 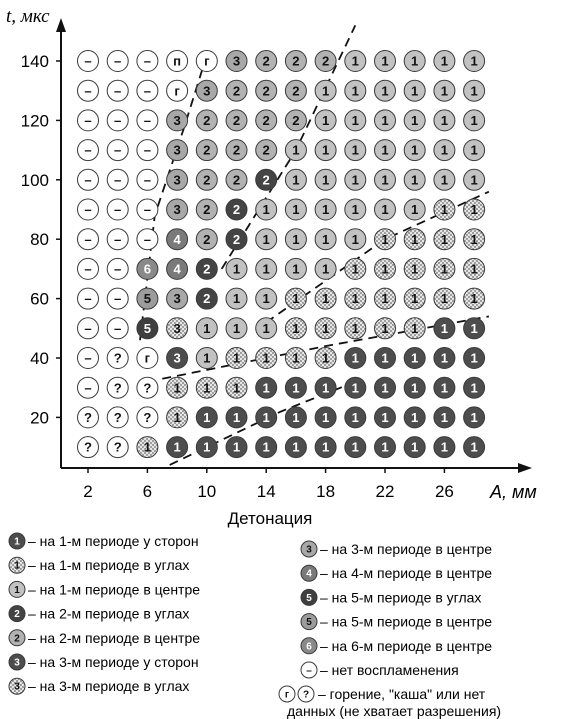 I want to click on y-tick-label: 80, so click(x=39, y=239).